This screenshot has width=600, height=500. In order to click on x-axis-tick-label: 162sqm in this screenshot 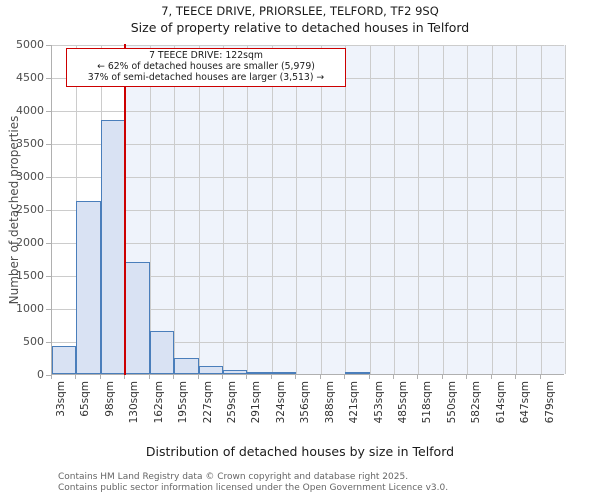, I will do `click(158, 402)`.